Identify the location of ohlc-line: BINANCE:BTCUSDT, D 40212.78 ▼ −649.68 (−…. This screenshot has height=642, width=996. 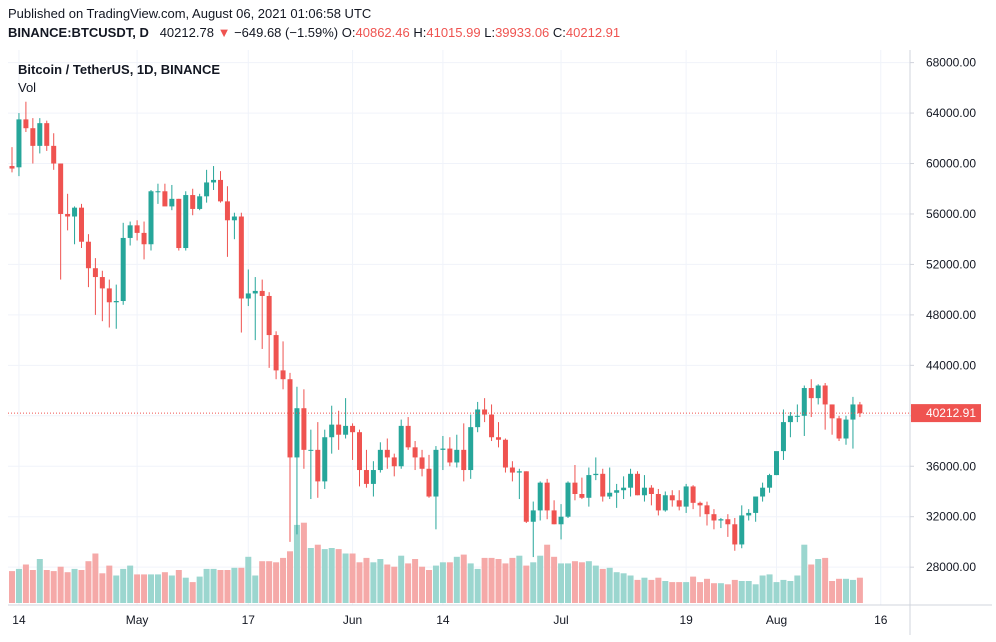
(314, 32).